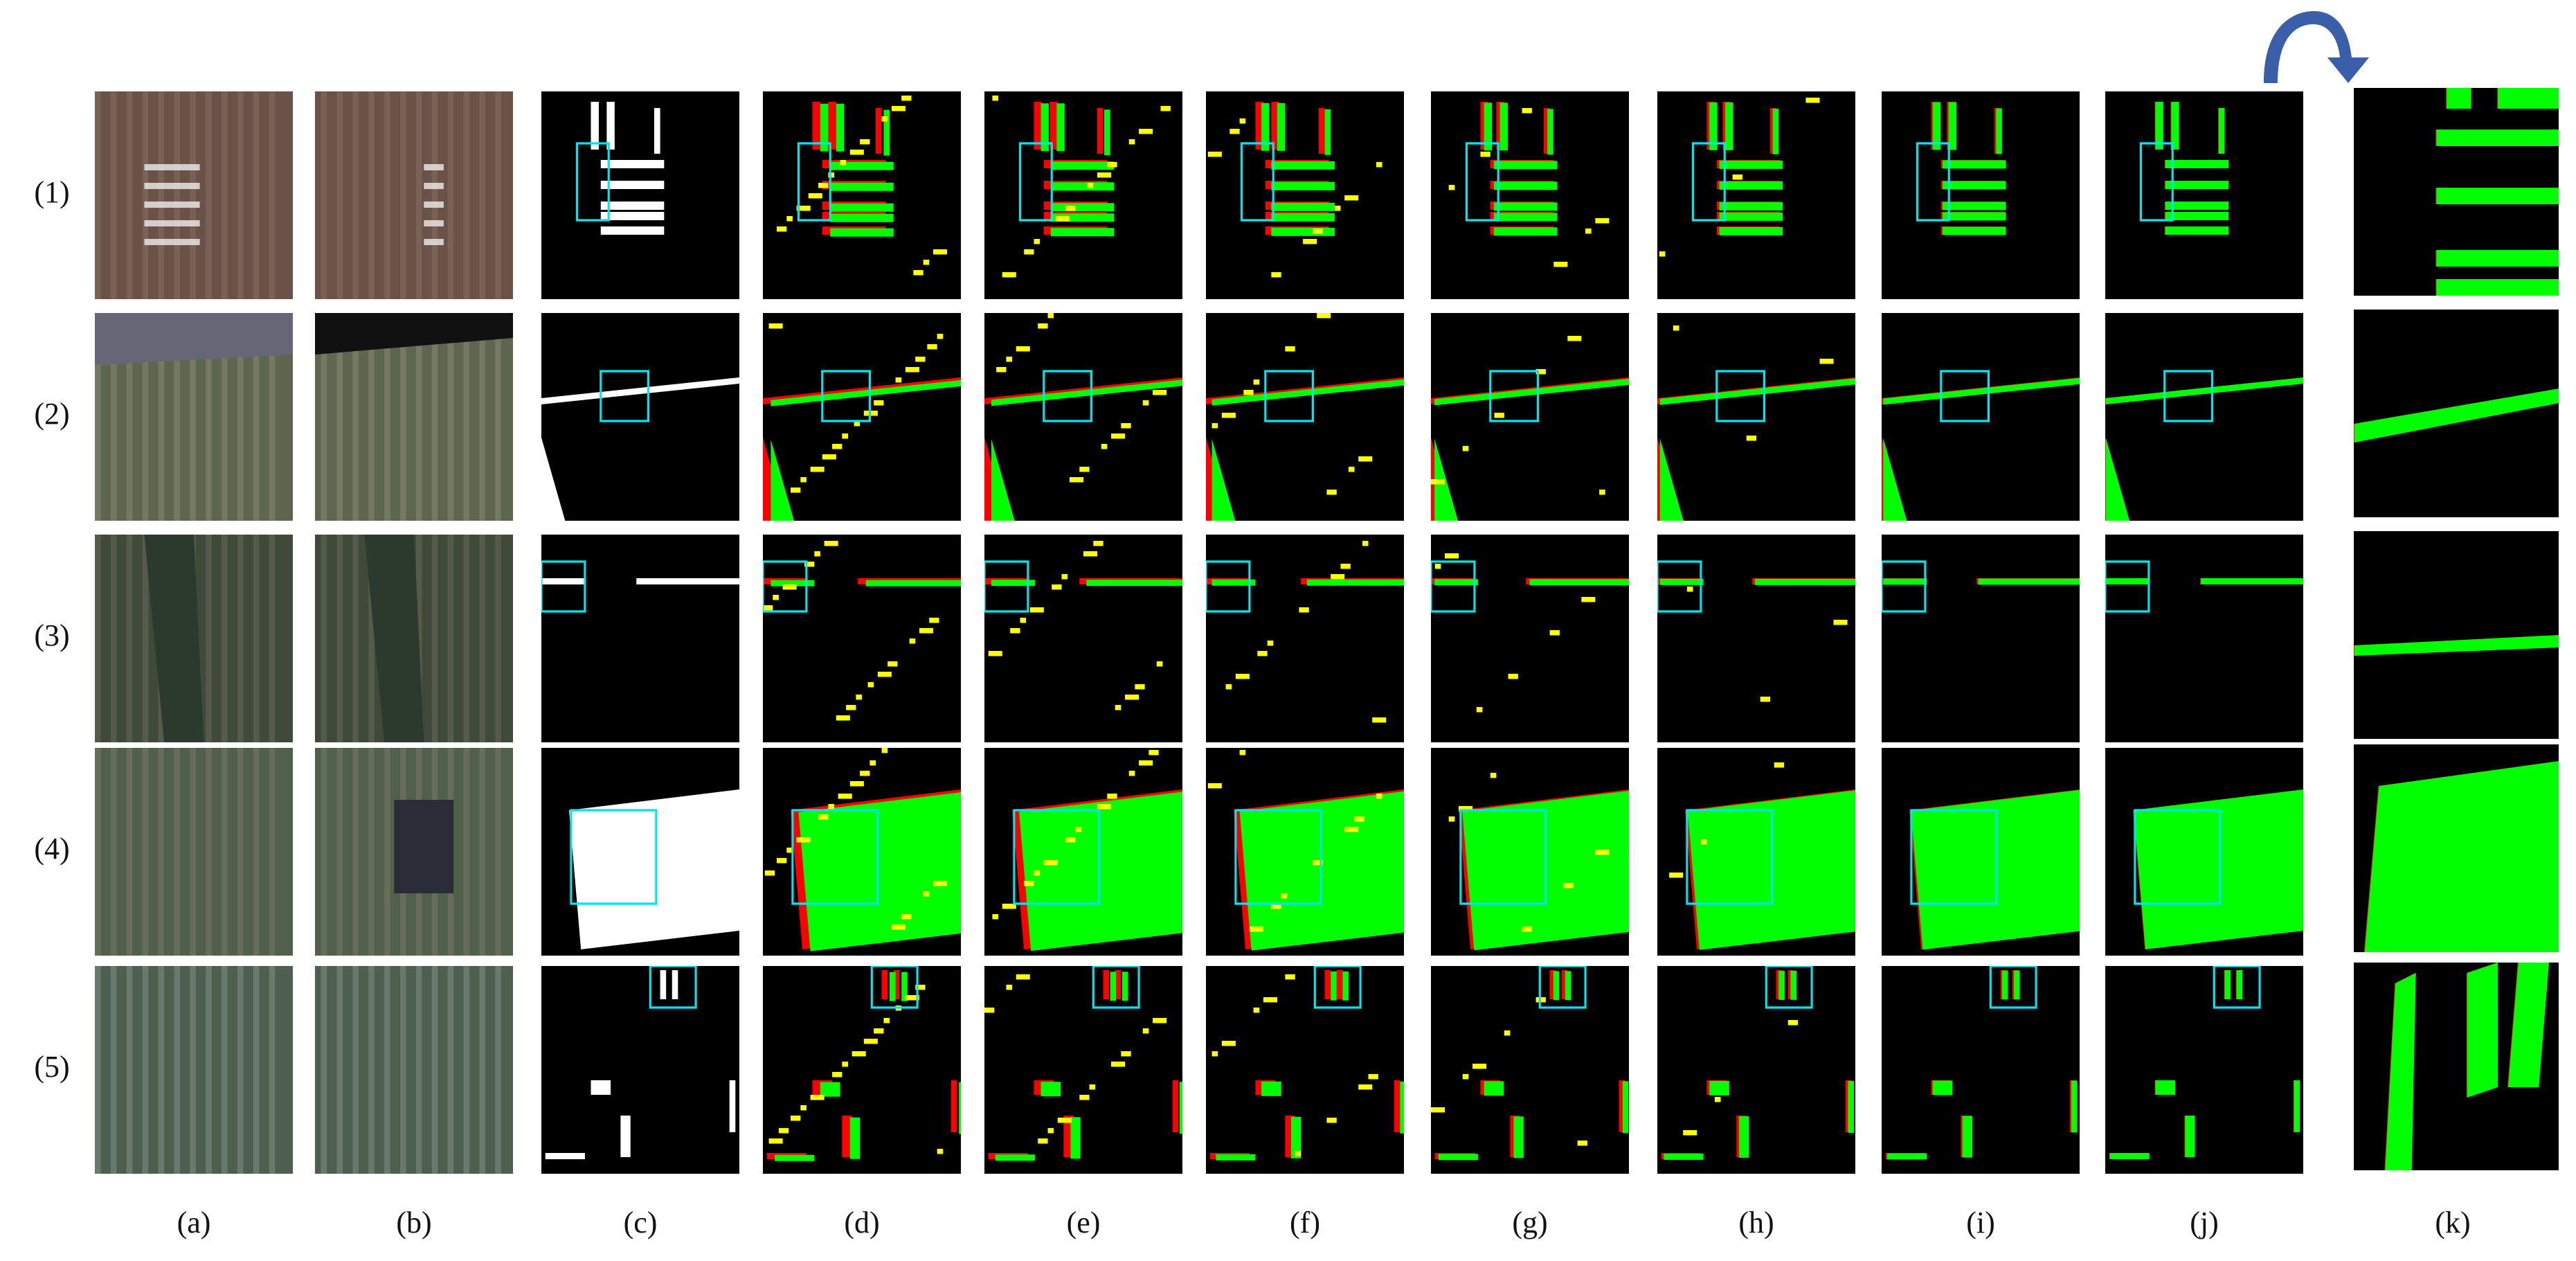  I want to click on column-label: (d), so click(862, 1223).